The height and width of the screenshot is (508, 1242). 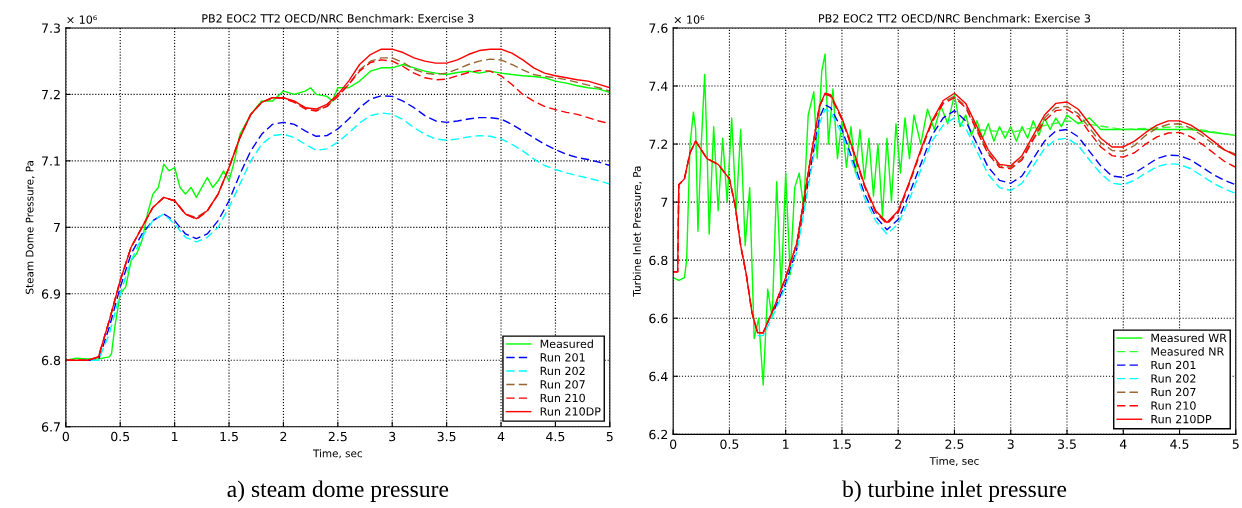 What do you see at coordinates (658, 28) in the screenshot?
I see `y-tick-label: 7.6` at bounding box center [658, 28].